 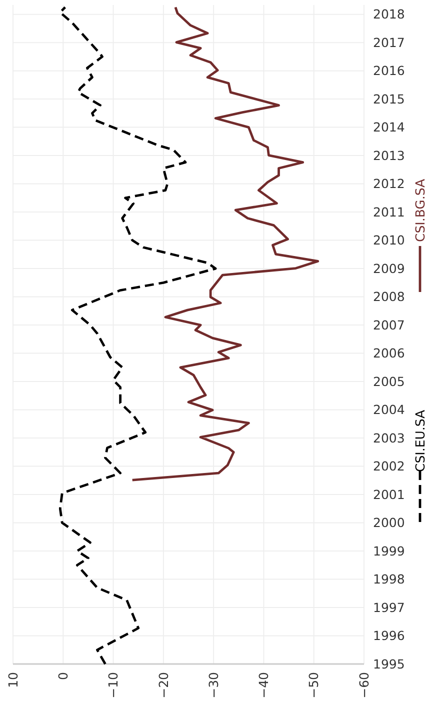 I want to click on x-tick-label: −60, so click(x=364, y=685).